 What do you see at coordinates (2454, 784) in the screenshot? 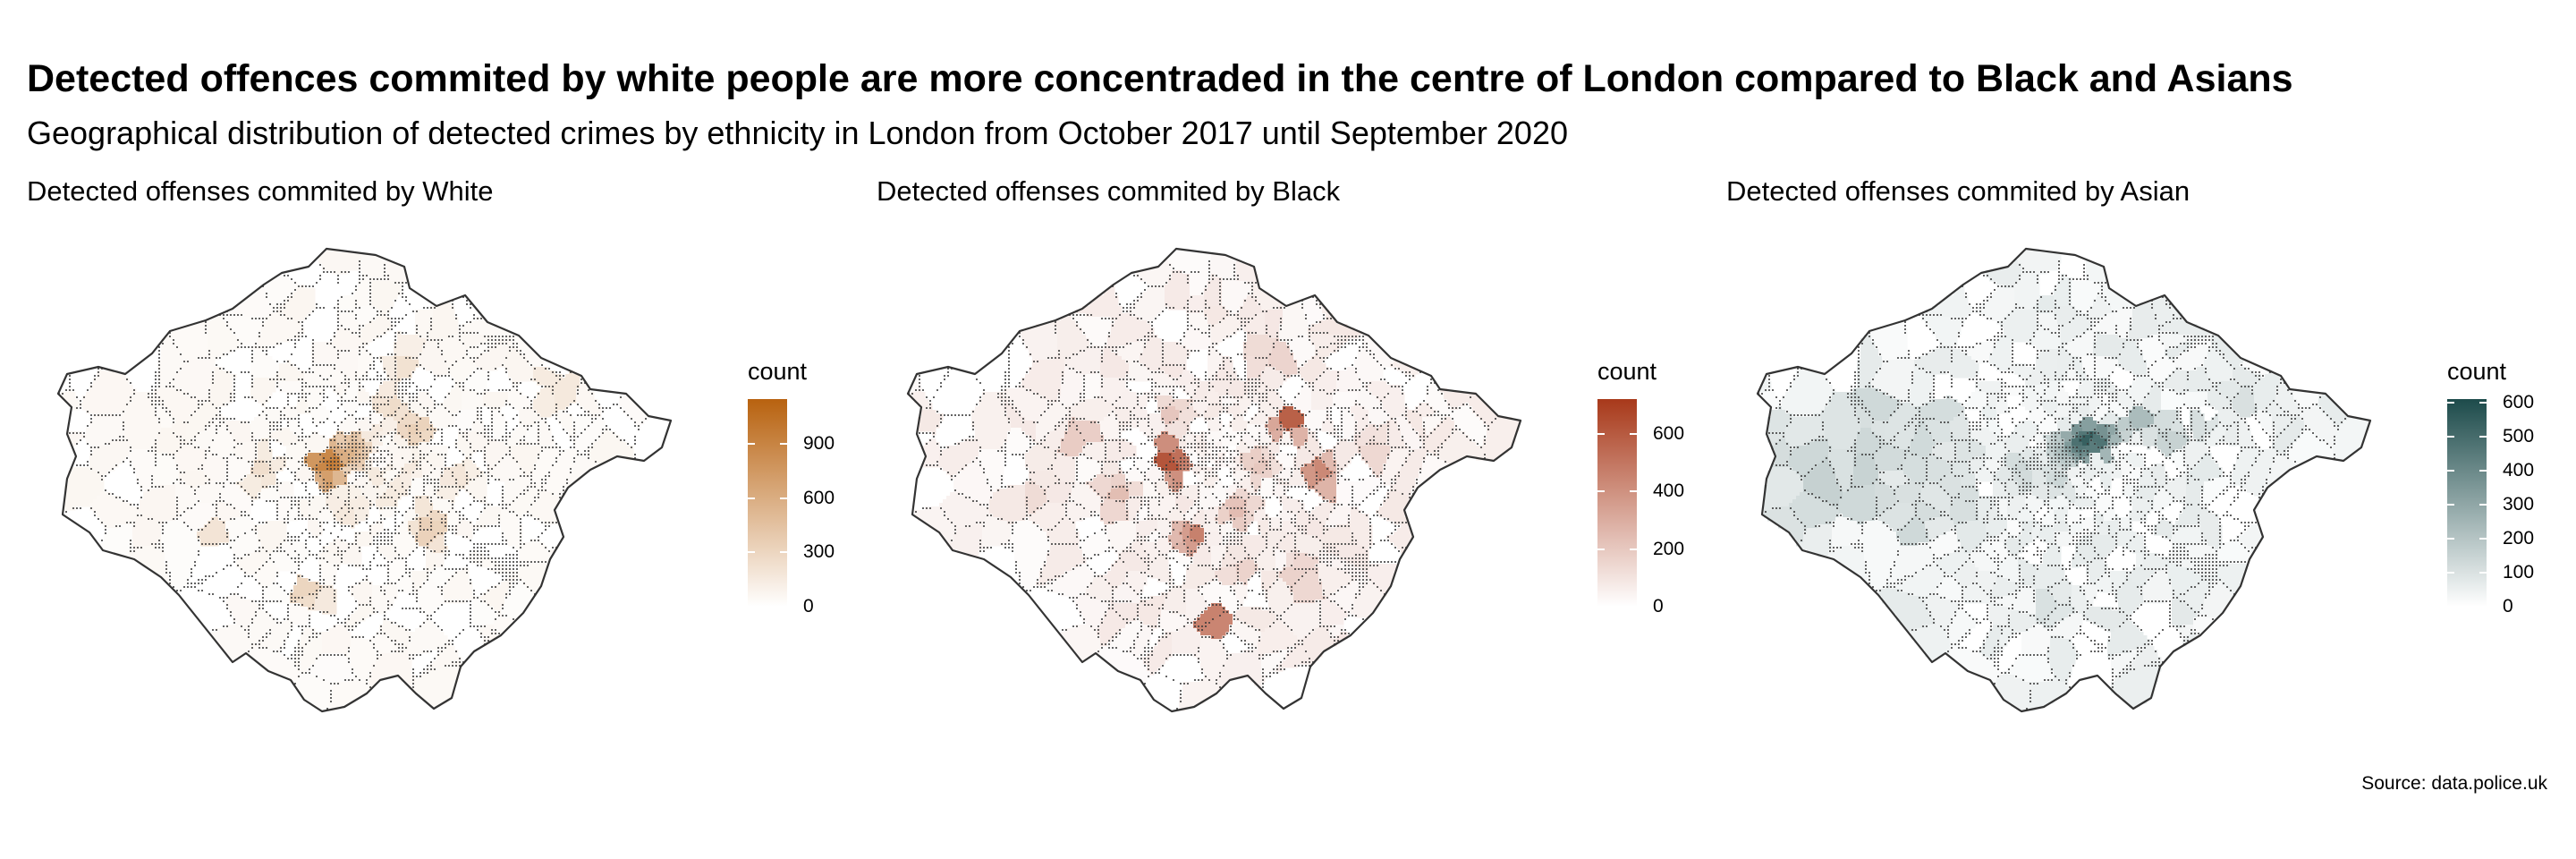
I see `source-caption: Source: data.police.uk` at bounding box center [2454, 784].